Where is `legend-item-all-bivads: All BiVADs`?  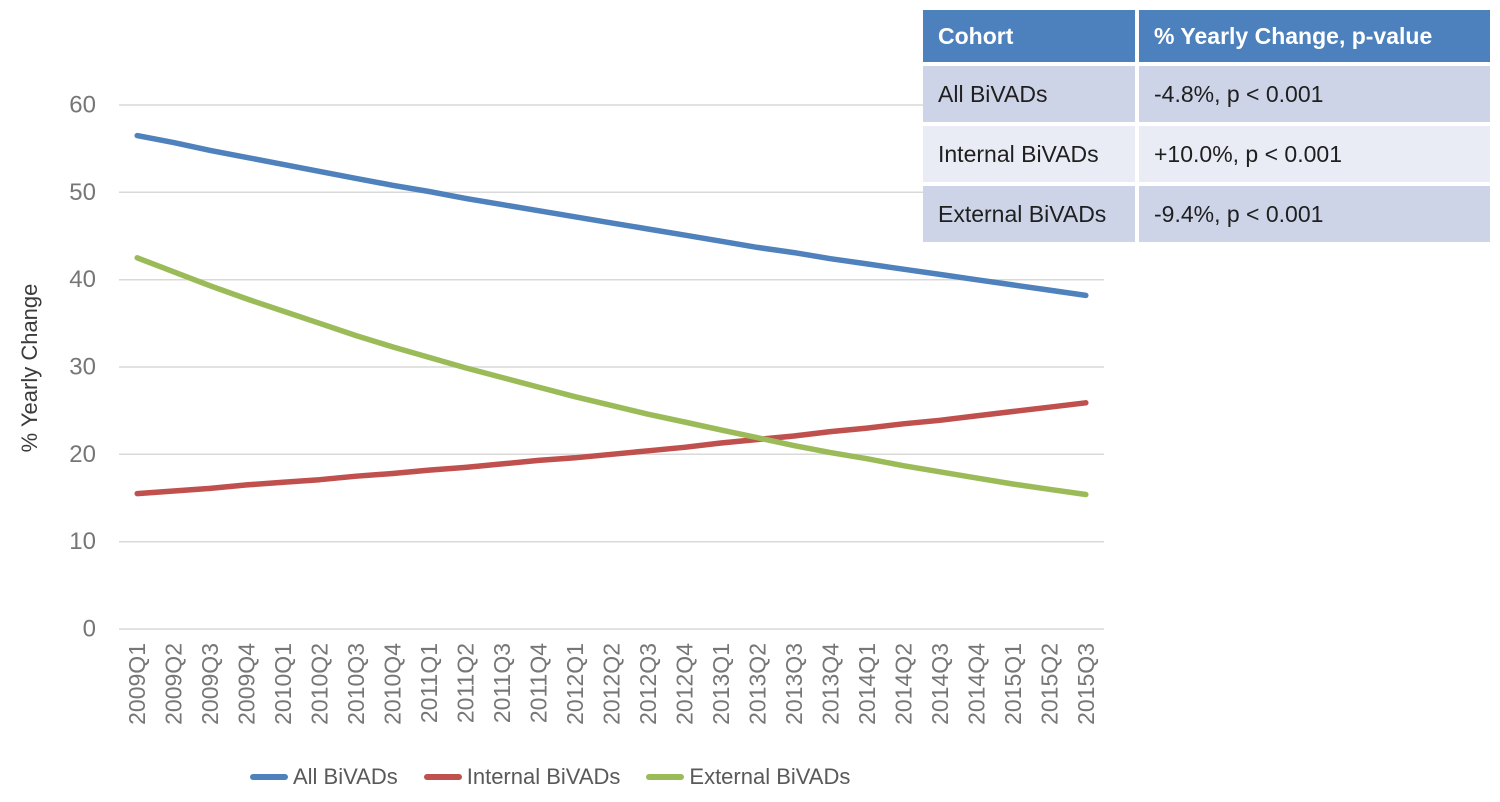 legend-item-all-bivads: All BiVADs is located at coordinates (324, 777).